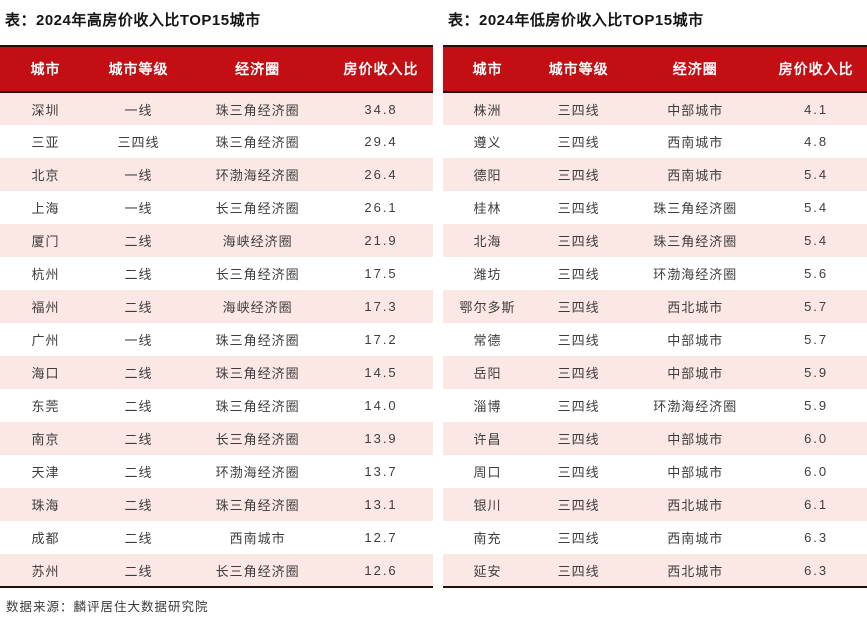 The image size is (867, 622). I want to click on table-row: 北京 一线 环渤海经济圈 26.4, so click(216, 174).